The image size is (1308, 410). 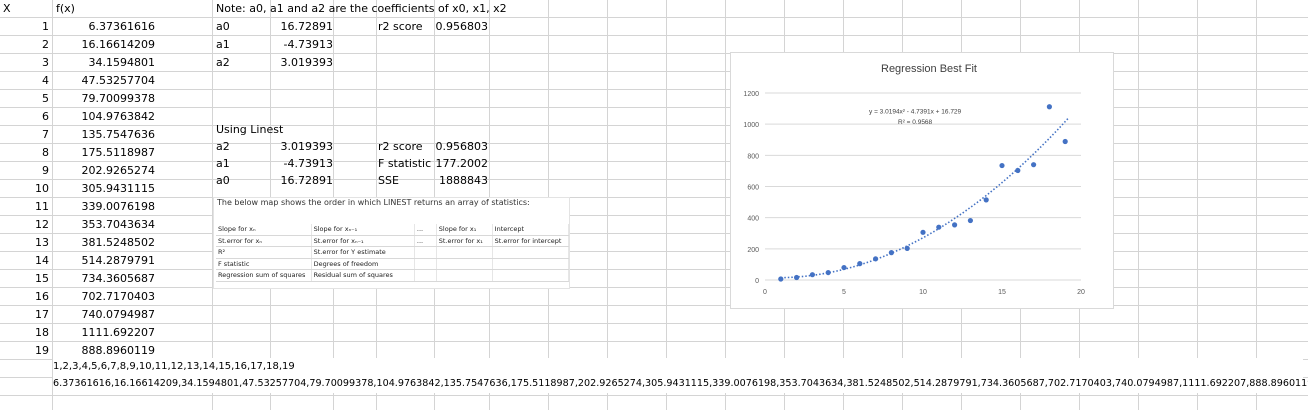 What do you see at coordinates (924, 198) in the screenshot?
I see `trendline` at bounding box center [924, 198].